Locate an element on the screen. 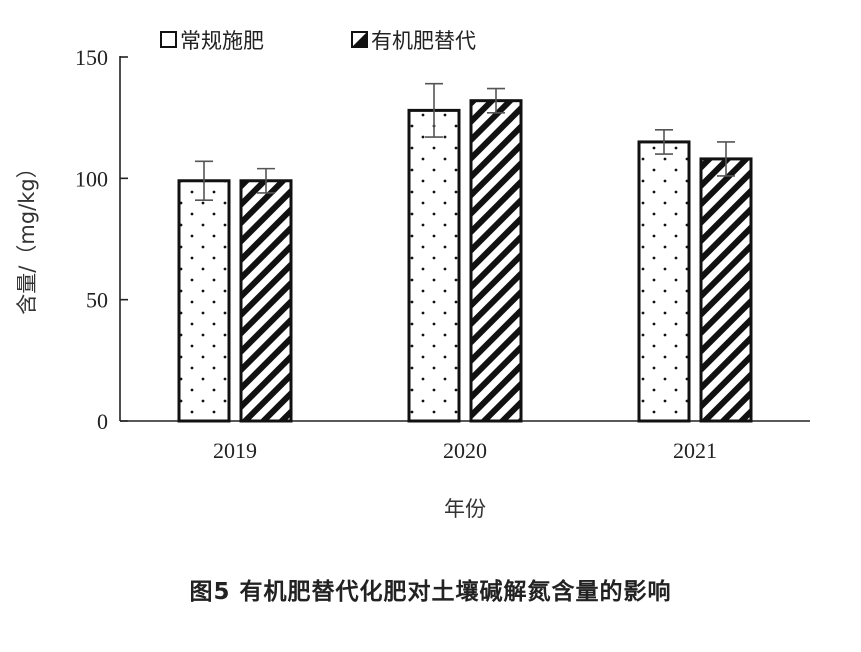 This screenshot has height=652, width=861. y-tick-label: 100 is located at coordinates (91, 178).